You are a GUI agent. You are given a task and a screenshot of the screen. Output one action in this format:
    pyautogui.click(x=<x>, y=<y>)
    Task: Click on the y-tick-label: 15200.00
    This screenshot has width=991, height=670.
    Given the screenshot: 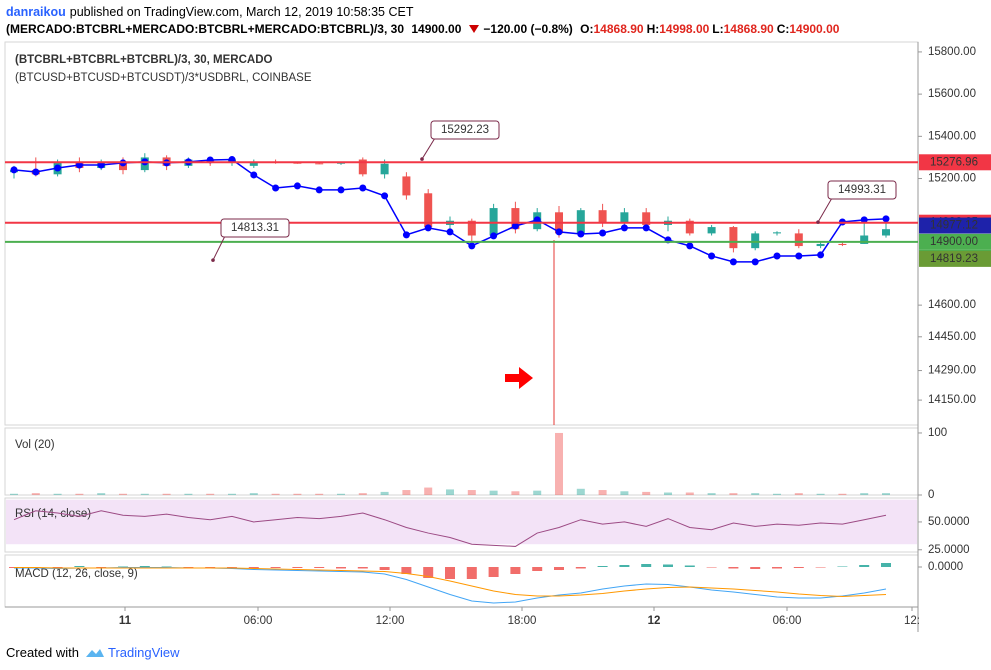 What is the action you would take?
    pyautogui.click(x=952, y=179)
    